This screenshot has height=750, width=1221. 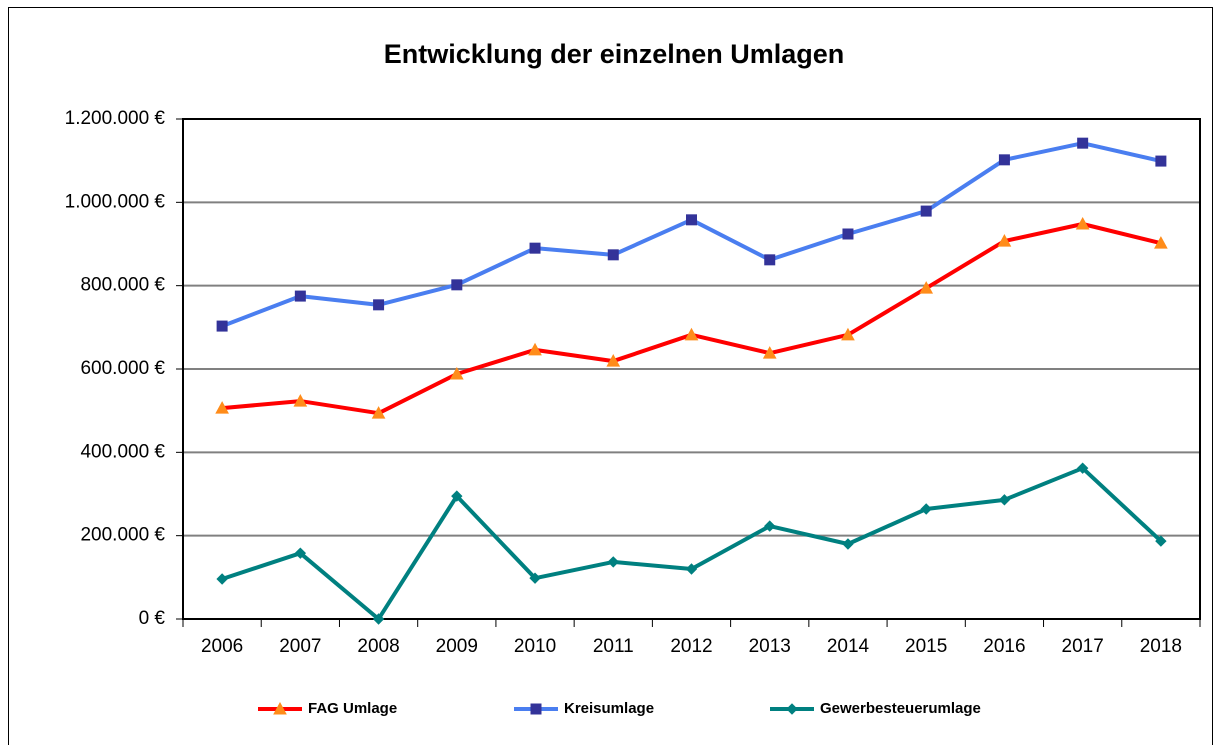 I want to click on x-tick-label: 2016, so click(x=1004, y=646).